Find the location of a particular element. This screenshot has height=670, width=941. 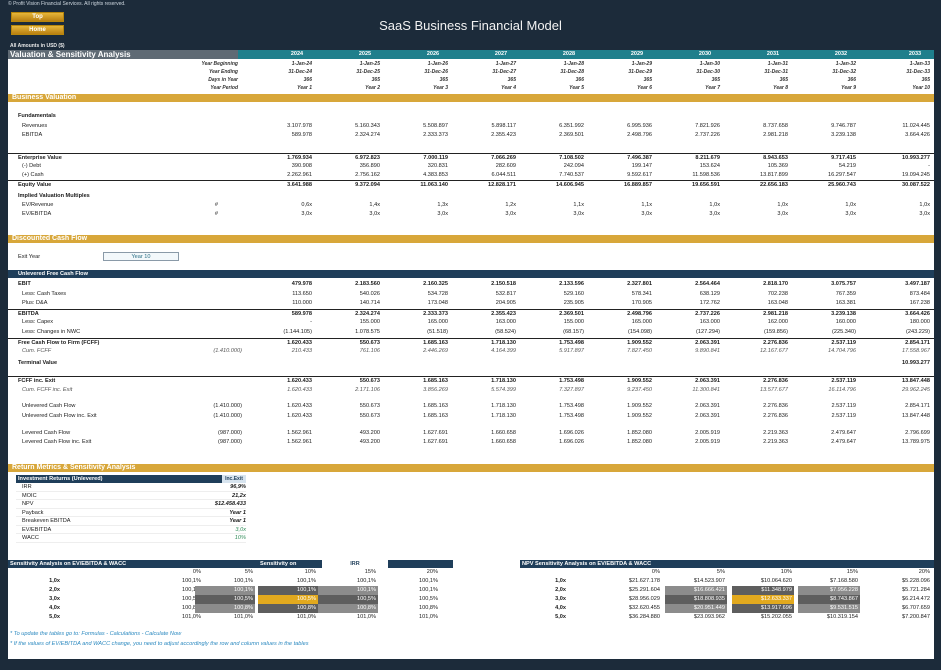

value-cell: 3.107.978 is located at coordinates (299, 126).